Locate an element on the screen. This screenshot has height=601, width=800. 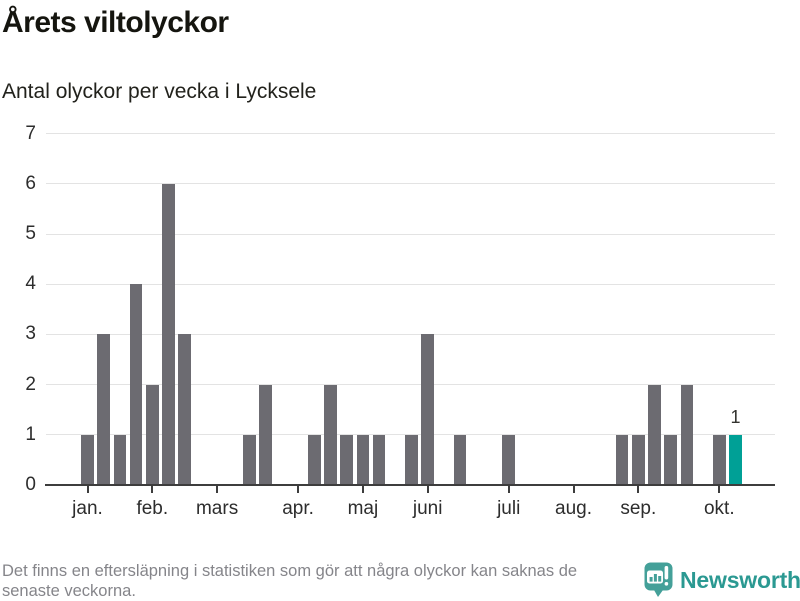
newsworthy-logo-text: Newsworthy is located at coordinates (740, 580).